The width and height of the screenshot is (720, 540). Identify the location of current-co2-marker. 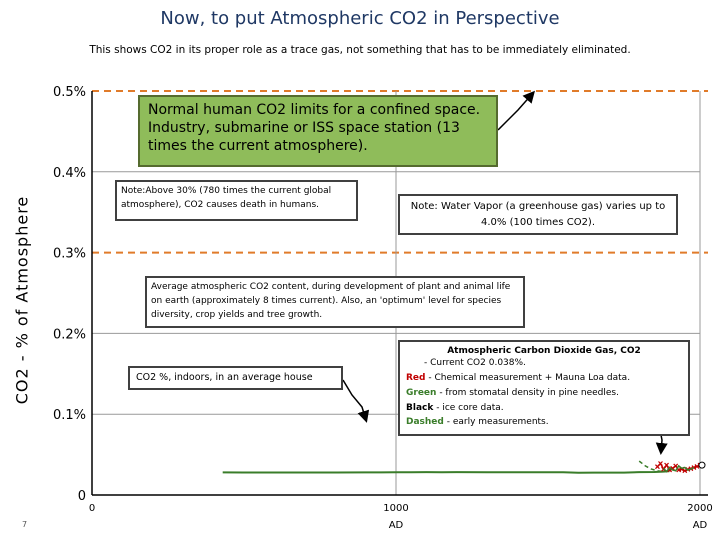
(702, 465).